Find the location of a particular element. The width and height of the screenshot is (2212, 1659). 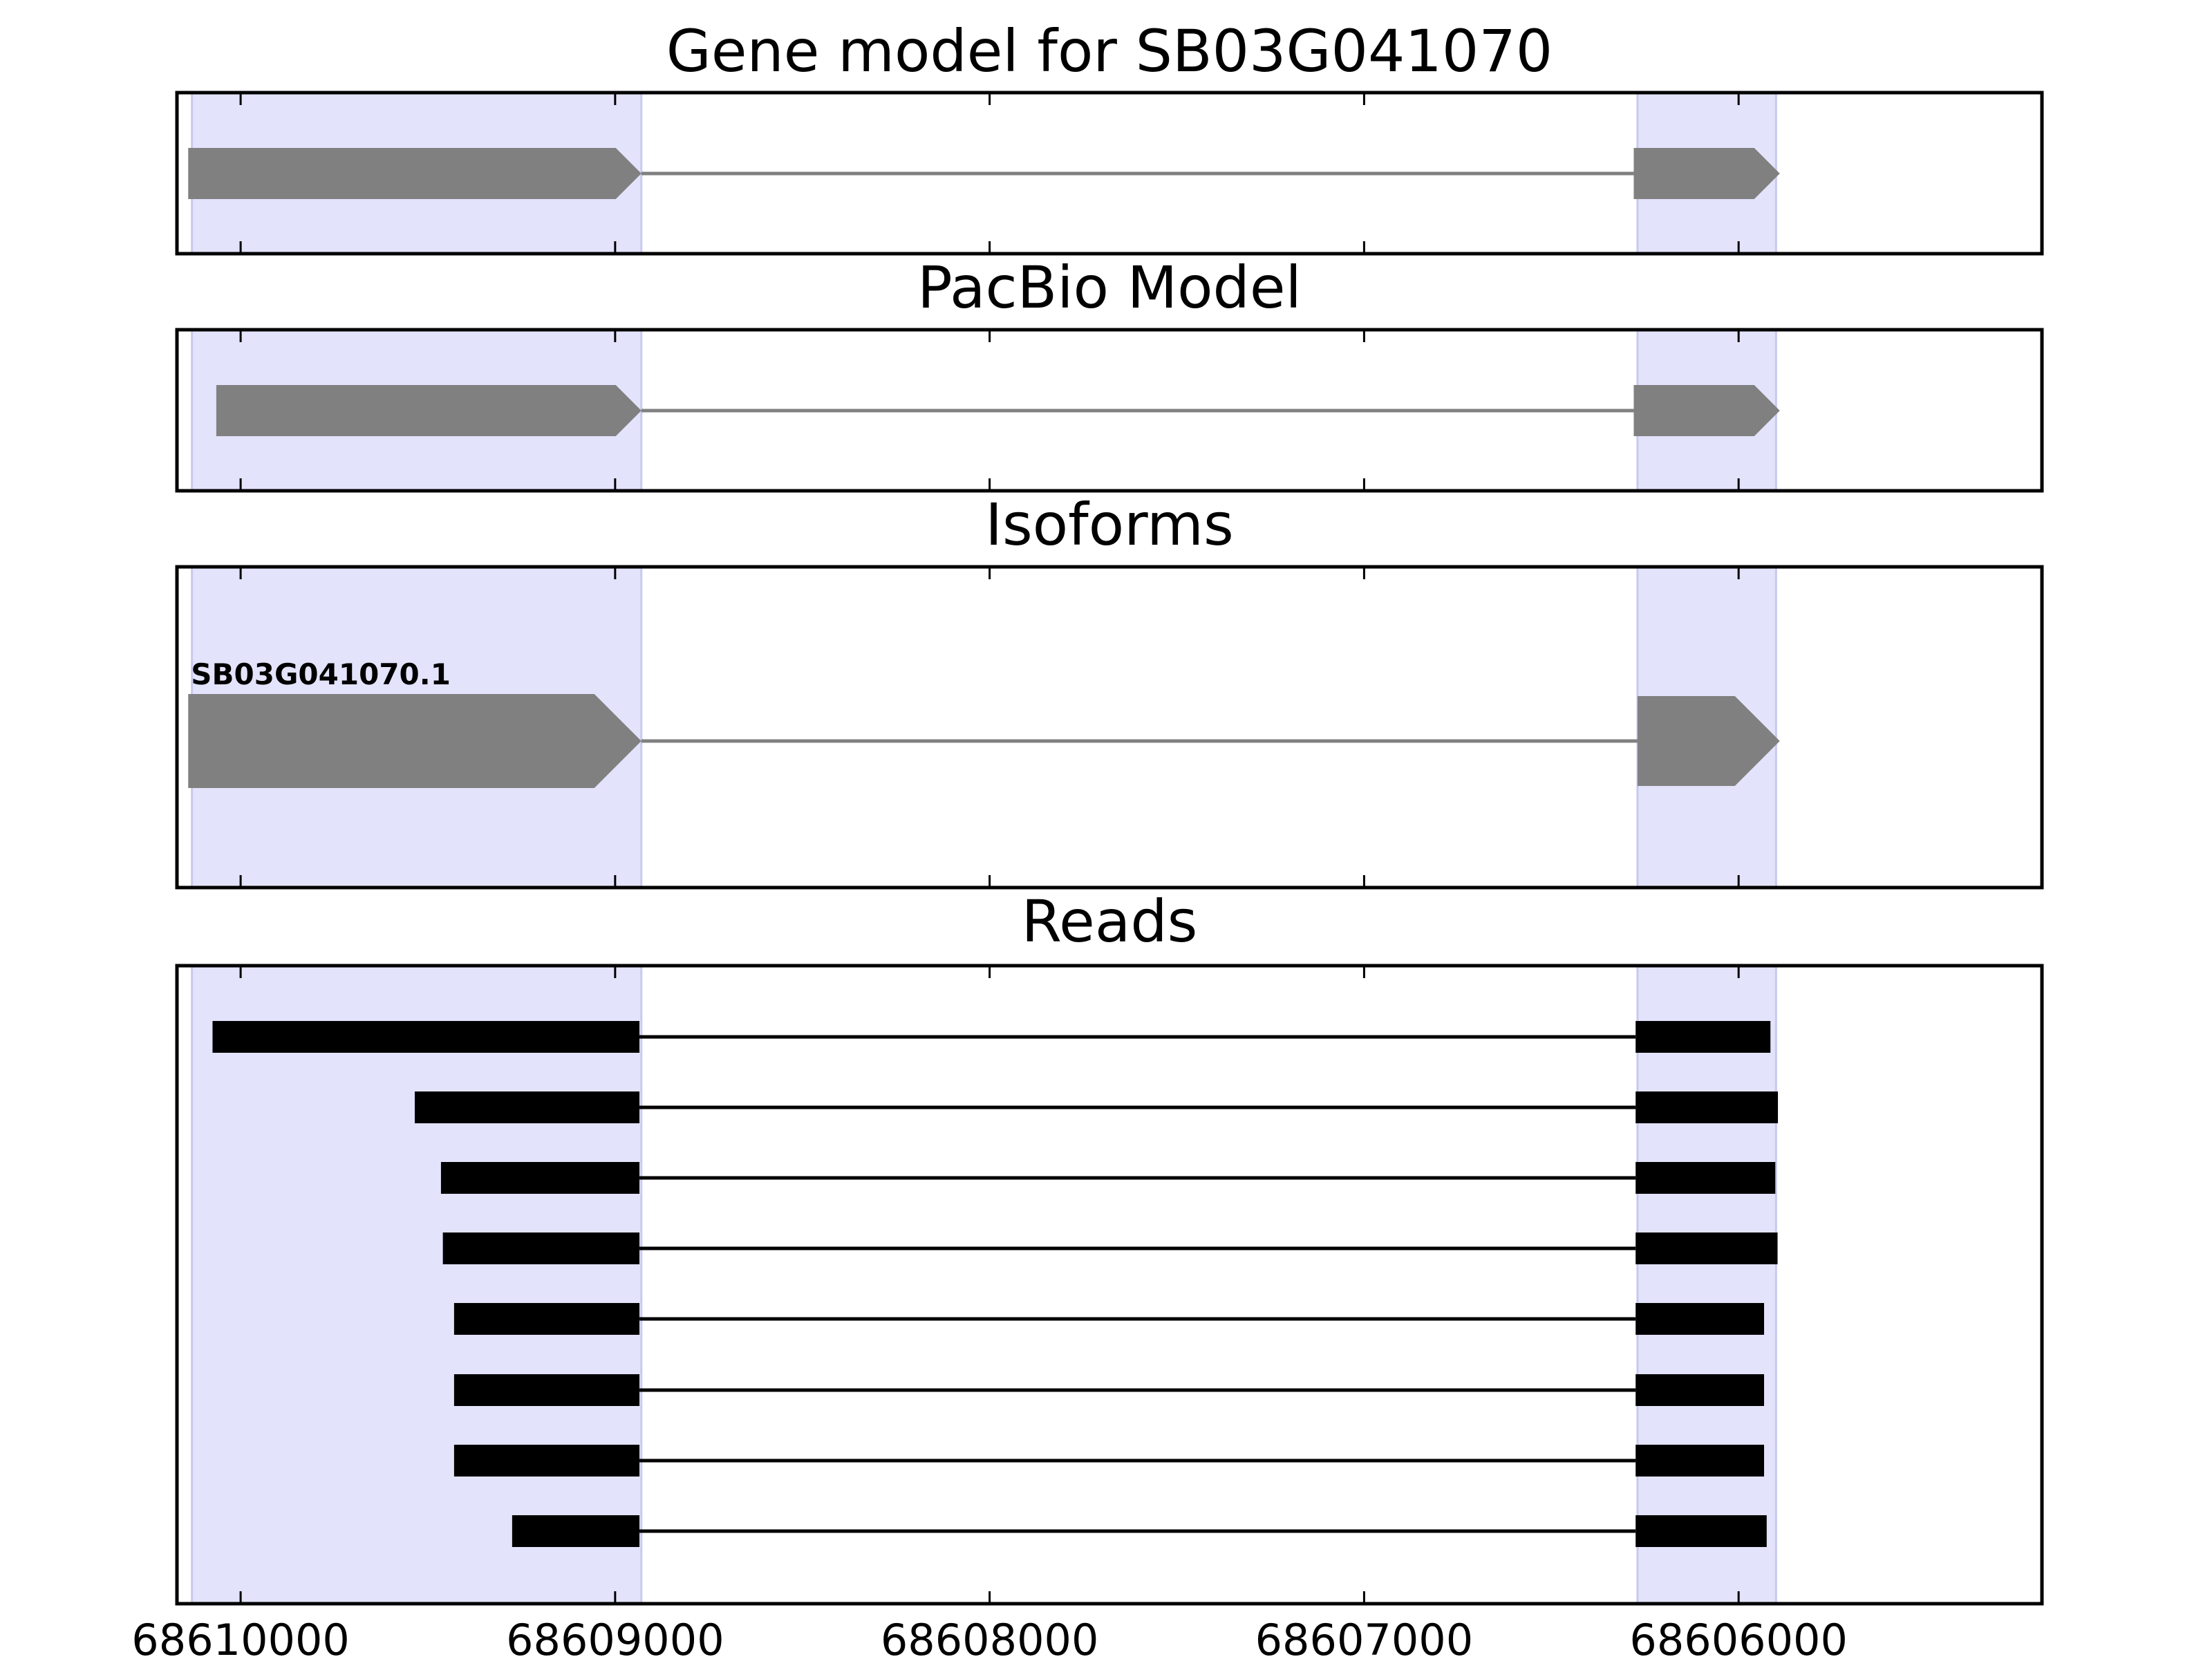

x-tick-label-5: 68606000 is located at coordinates (1738, 1637).